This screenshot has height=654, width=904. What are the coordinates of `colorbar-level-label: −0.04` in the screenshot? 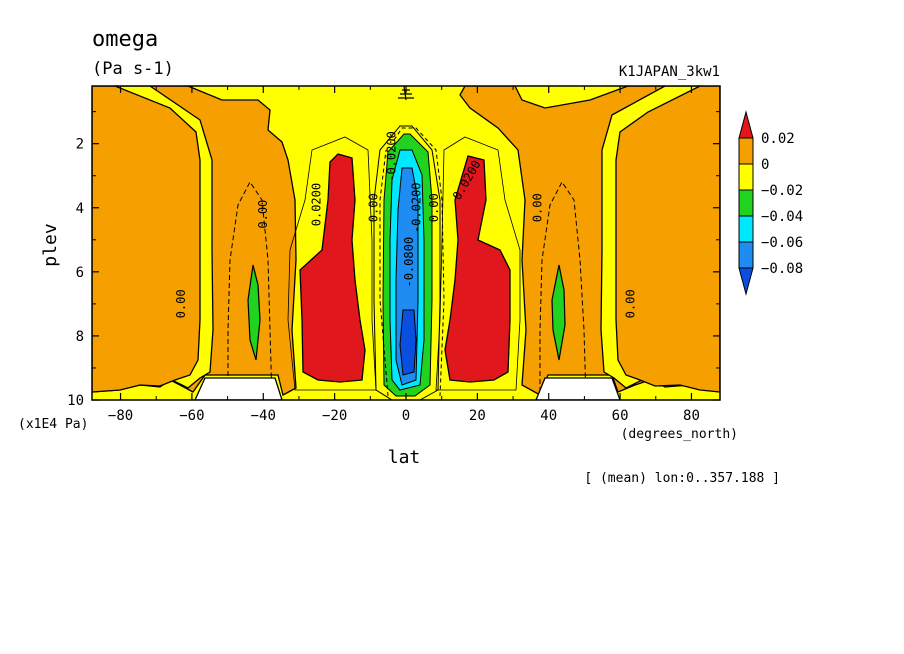 It's located at (782, 217).